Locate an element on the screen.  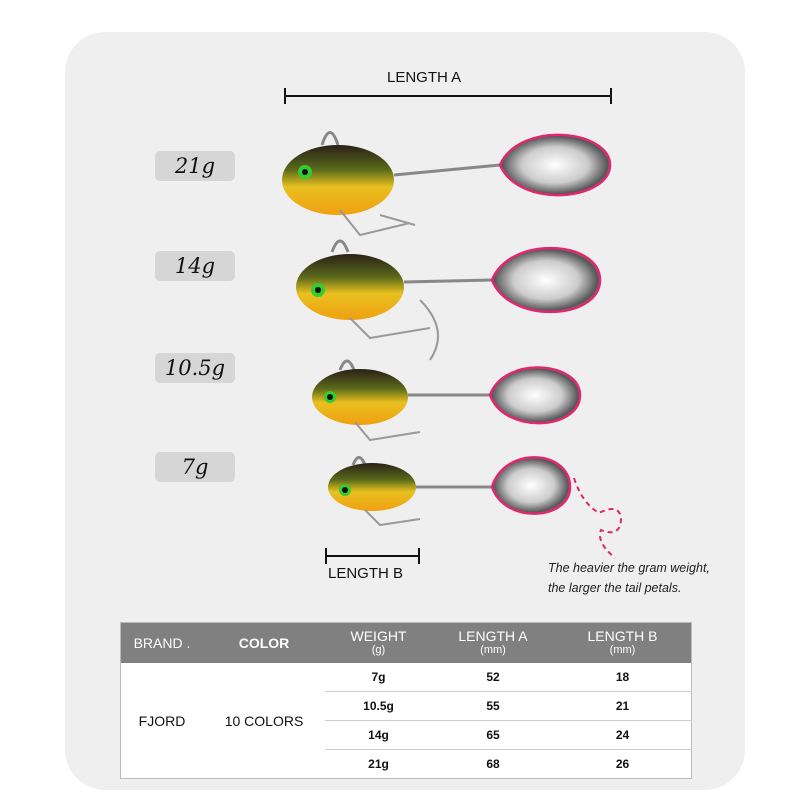
table-row: 21g 68 26 is located at coordinates (406, 764).